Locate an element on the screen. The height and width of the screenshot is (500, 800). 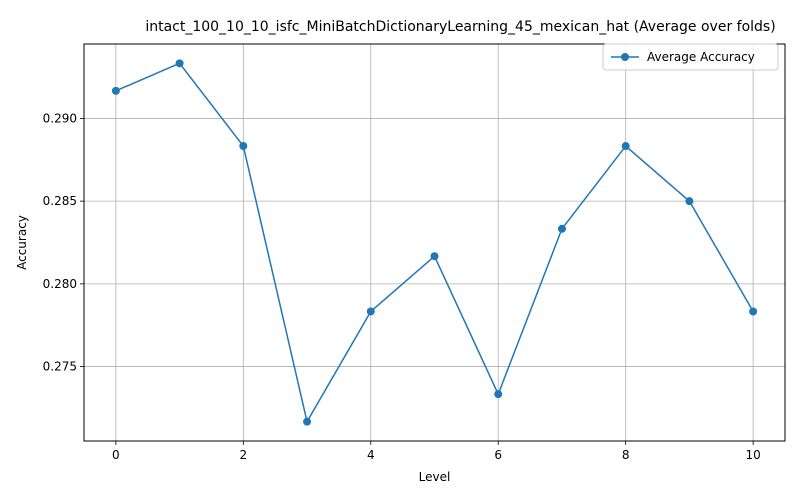
x-tick-label: 4 is located at coordinates (371, 455).